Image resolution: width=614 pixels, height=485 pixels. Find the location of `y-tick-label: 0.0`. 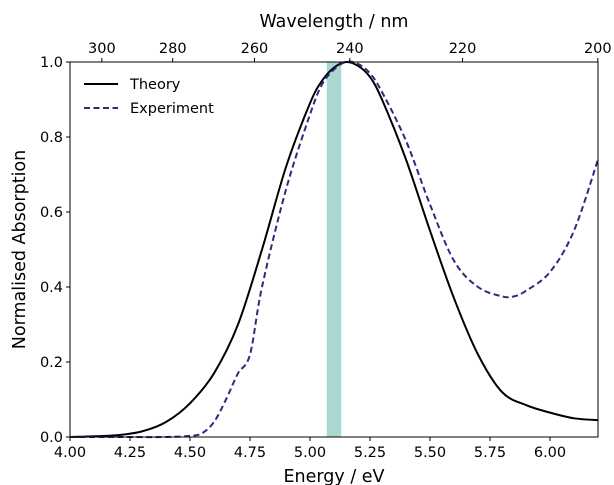

y-tick-label: 0.0 is located at coordinates (51, 438).